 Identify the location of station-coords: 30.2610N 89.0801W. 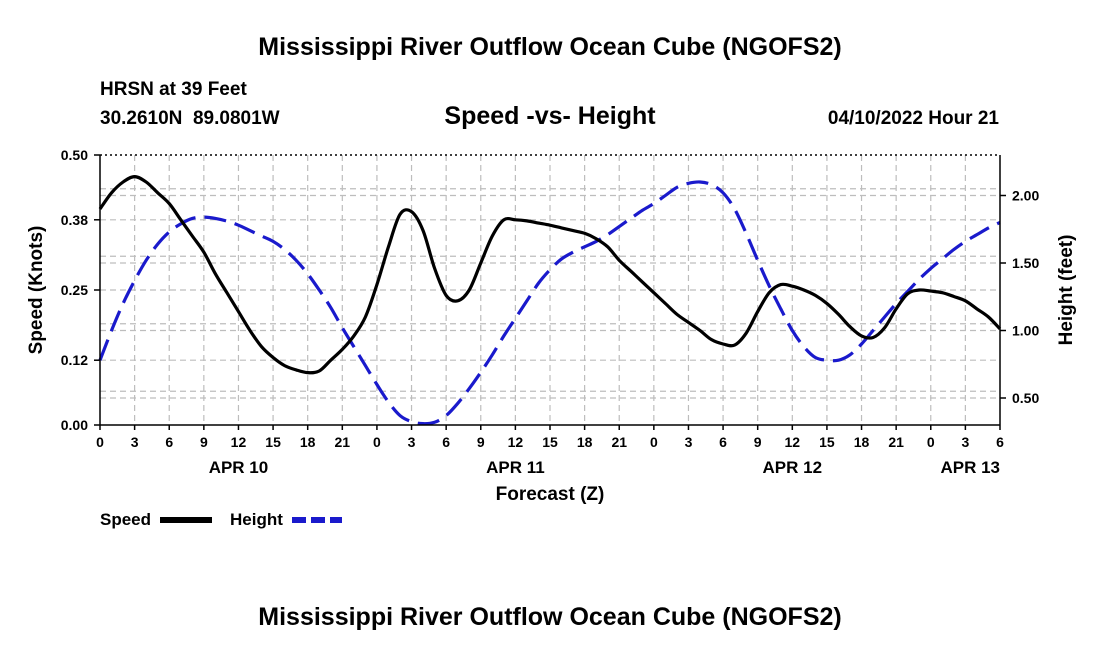
(190, 118).